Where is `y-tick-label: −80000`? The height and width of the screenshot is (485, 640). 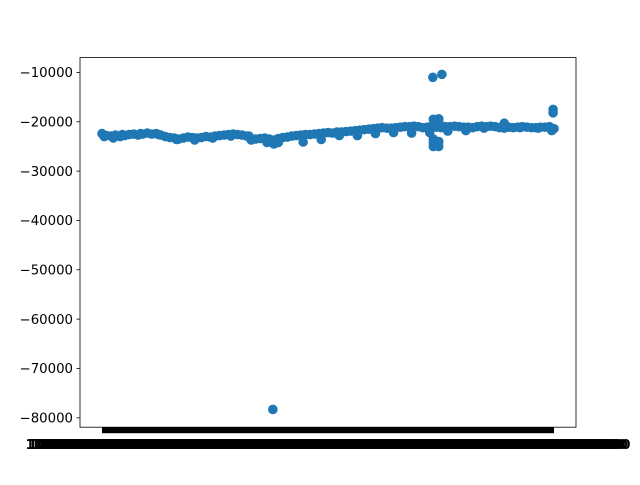 y-tick-label: −80000 is located at coordinates (46, 419).